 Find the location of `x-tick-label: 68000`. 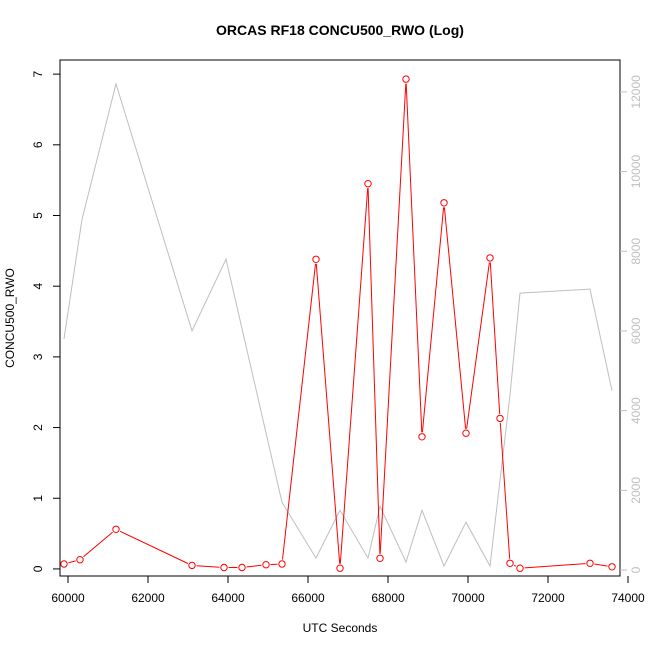

x-tick-label: 68000 is located at coordinates (388, 598).